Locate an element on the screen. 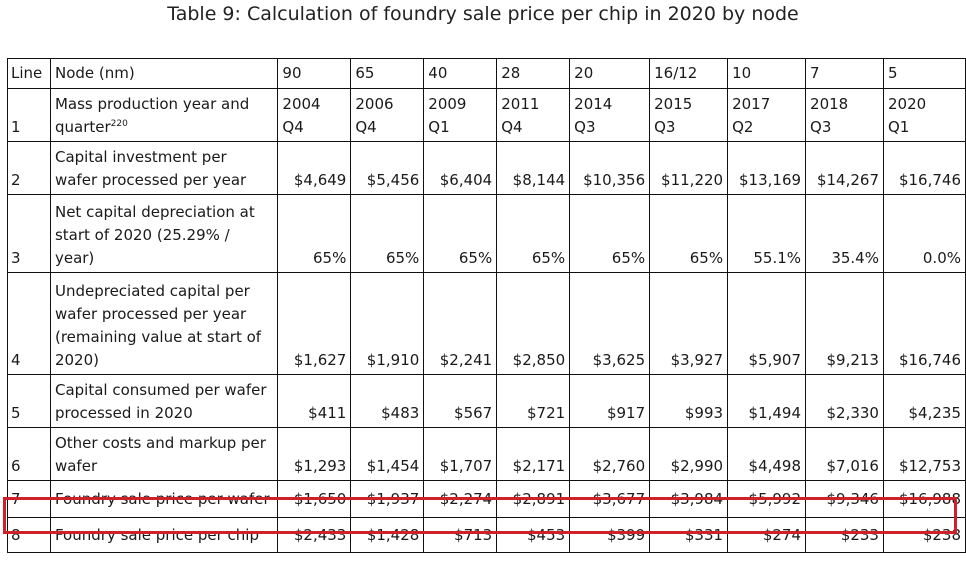 Image resolution: width=966 pixels, height=580 pixels. value-cell: 2017 Q2 is located at coordinates (767, 115).